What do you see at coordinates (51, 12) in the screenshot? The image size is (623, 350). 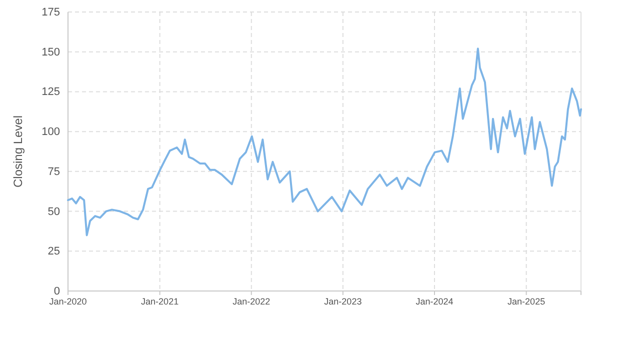 I see `y-tick-label: 175` at bounding box center [51, 12].